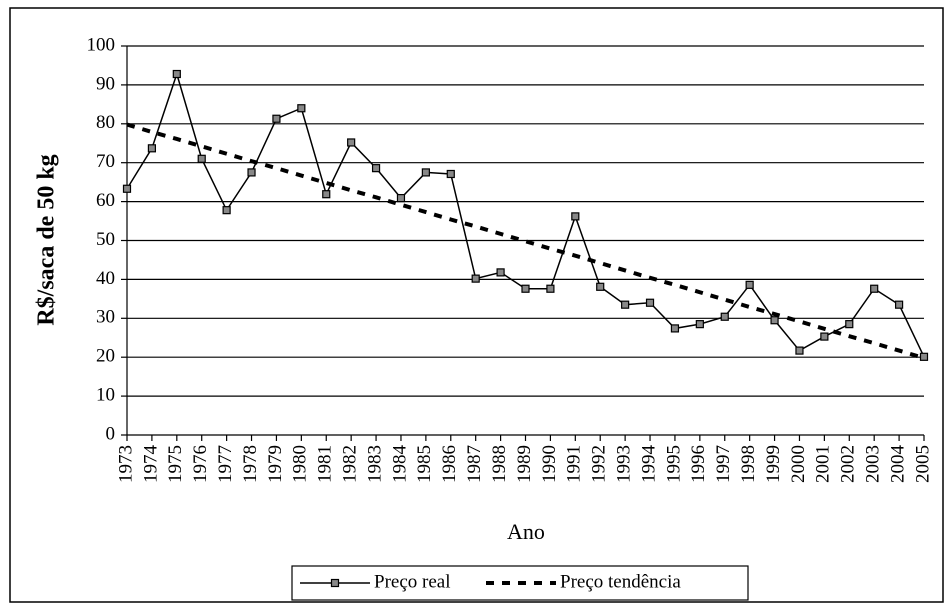 The image size is (947, 604). I want to click on x-tick-label: 1994, so click(648, 464).